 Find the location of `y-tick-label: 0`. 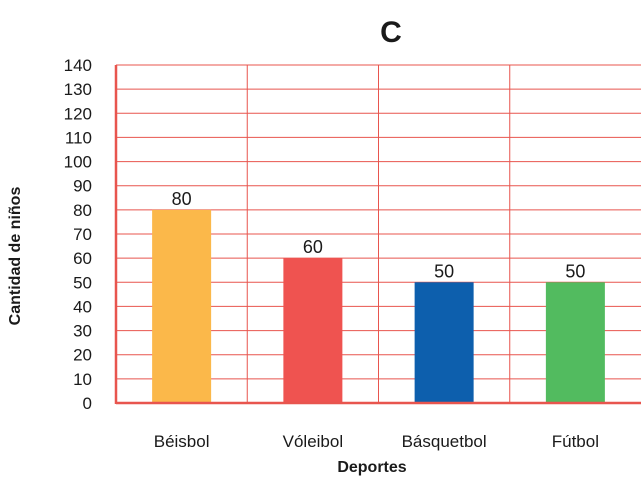

y-tick-label: 0 is located at coordinates (87, 403).